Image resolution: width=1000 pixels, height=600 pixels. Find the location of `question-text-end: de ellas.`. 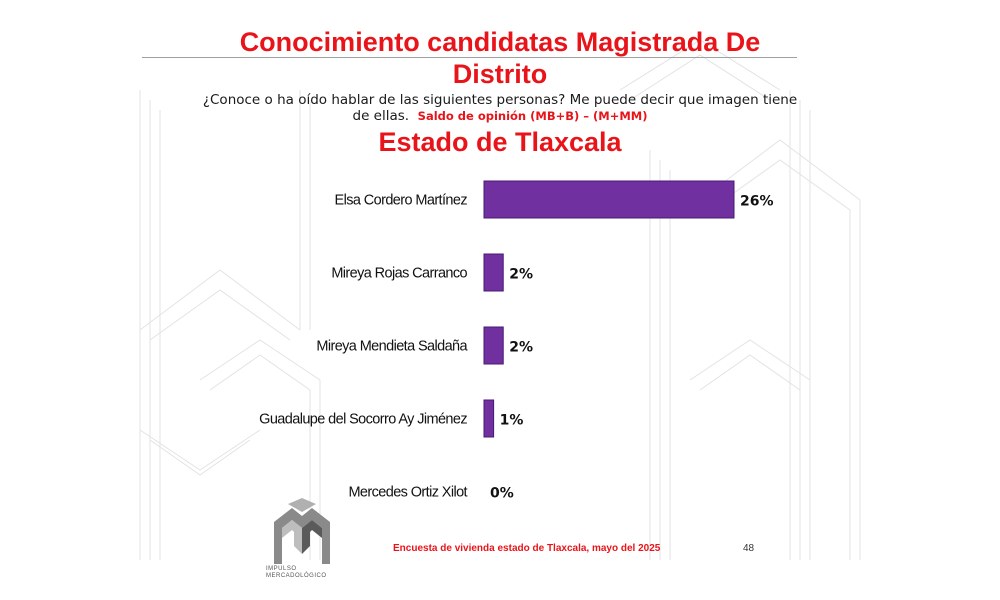

question-text-end: de ellas. is located at coordinates (381, 116).